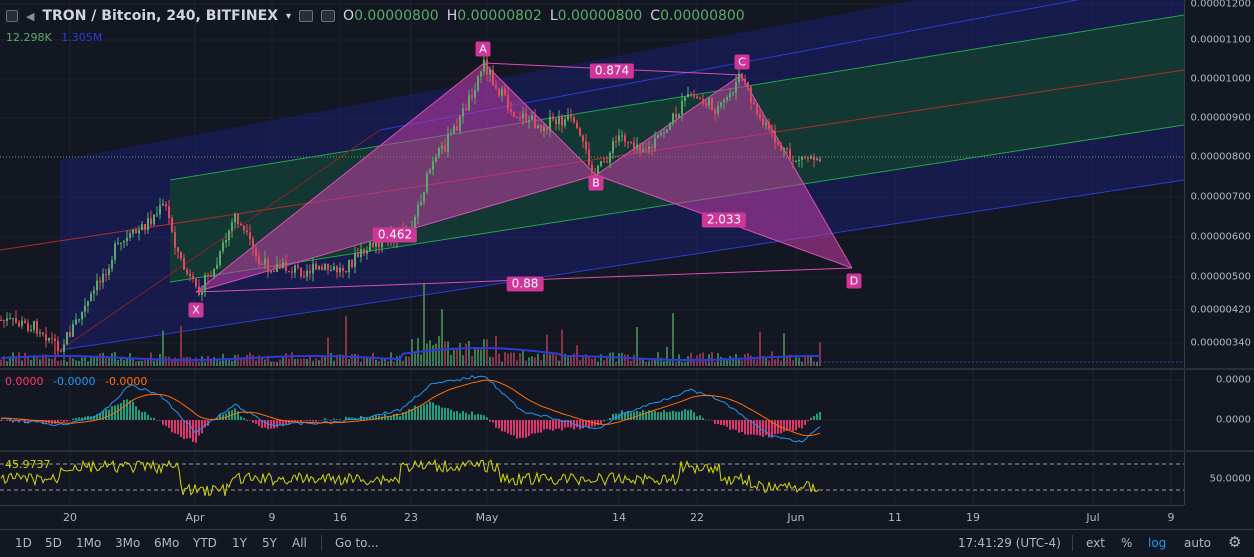  Describe the element at coordinates (1127, 543) in the screenshot. I see `percent-toggle: %` at that location.